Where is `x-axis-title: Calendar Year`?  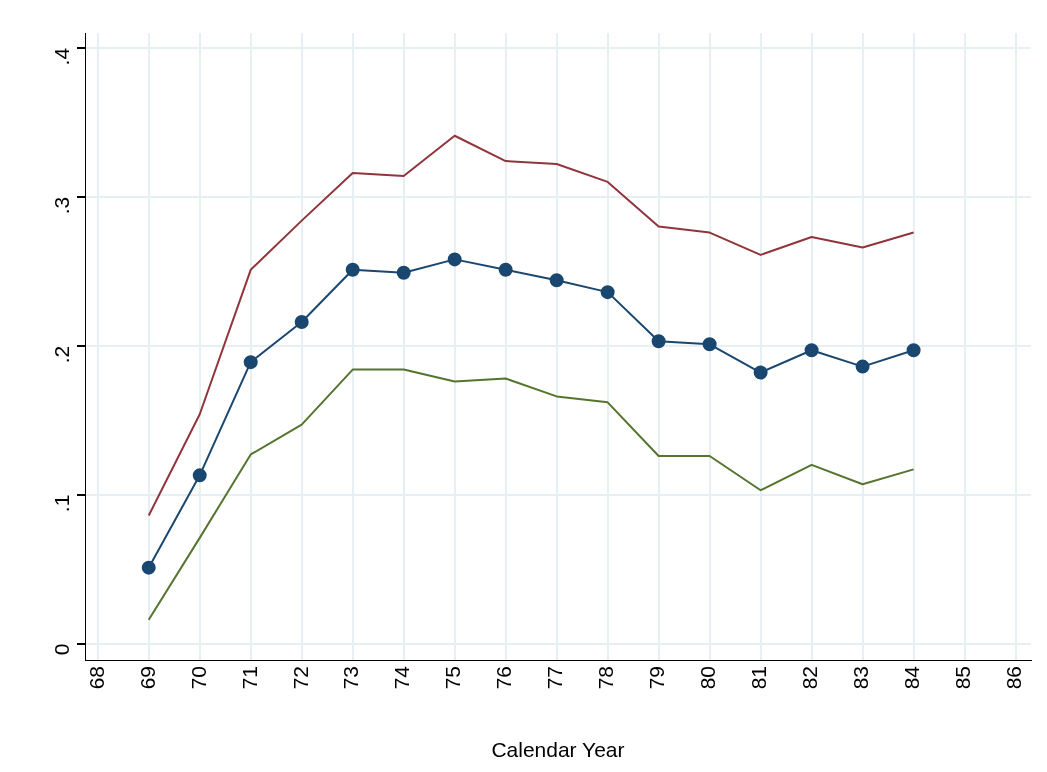 x-axis-title: Calendar Year is located at coordinates (558, 750).